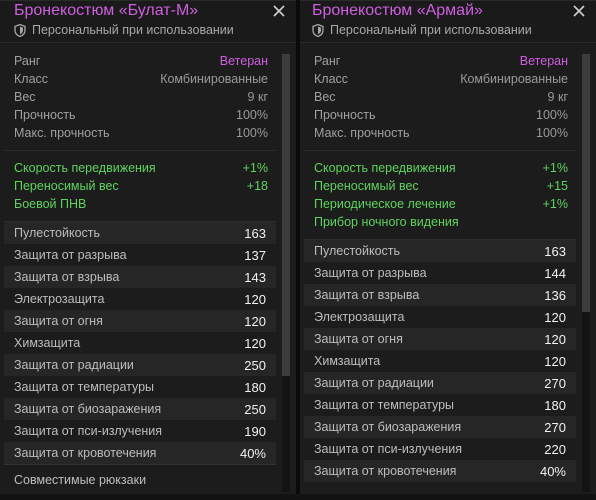 This screenshot has width=596, height=500. Describe the element at coordinates (362, 133) in the screenshot. I see `stat-row-label: Макс. прочность` at that location.